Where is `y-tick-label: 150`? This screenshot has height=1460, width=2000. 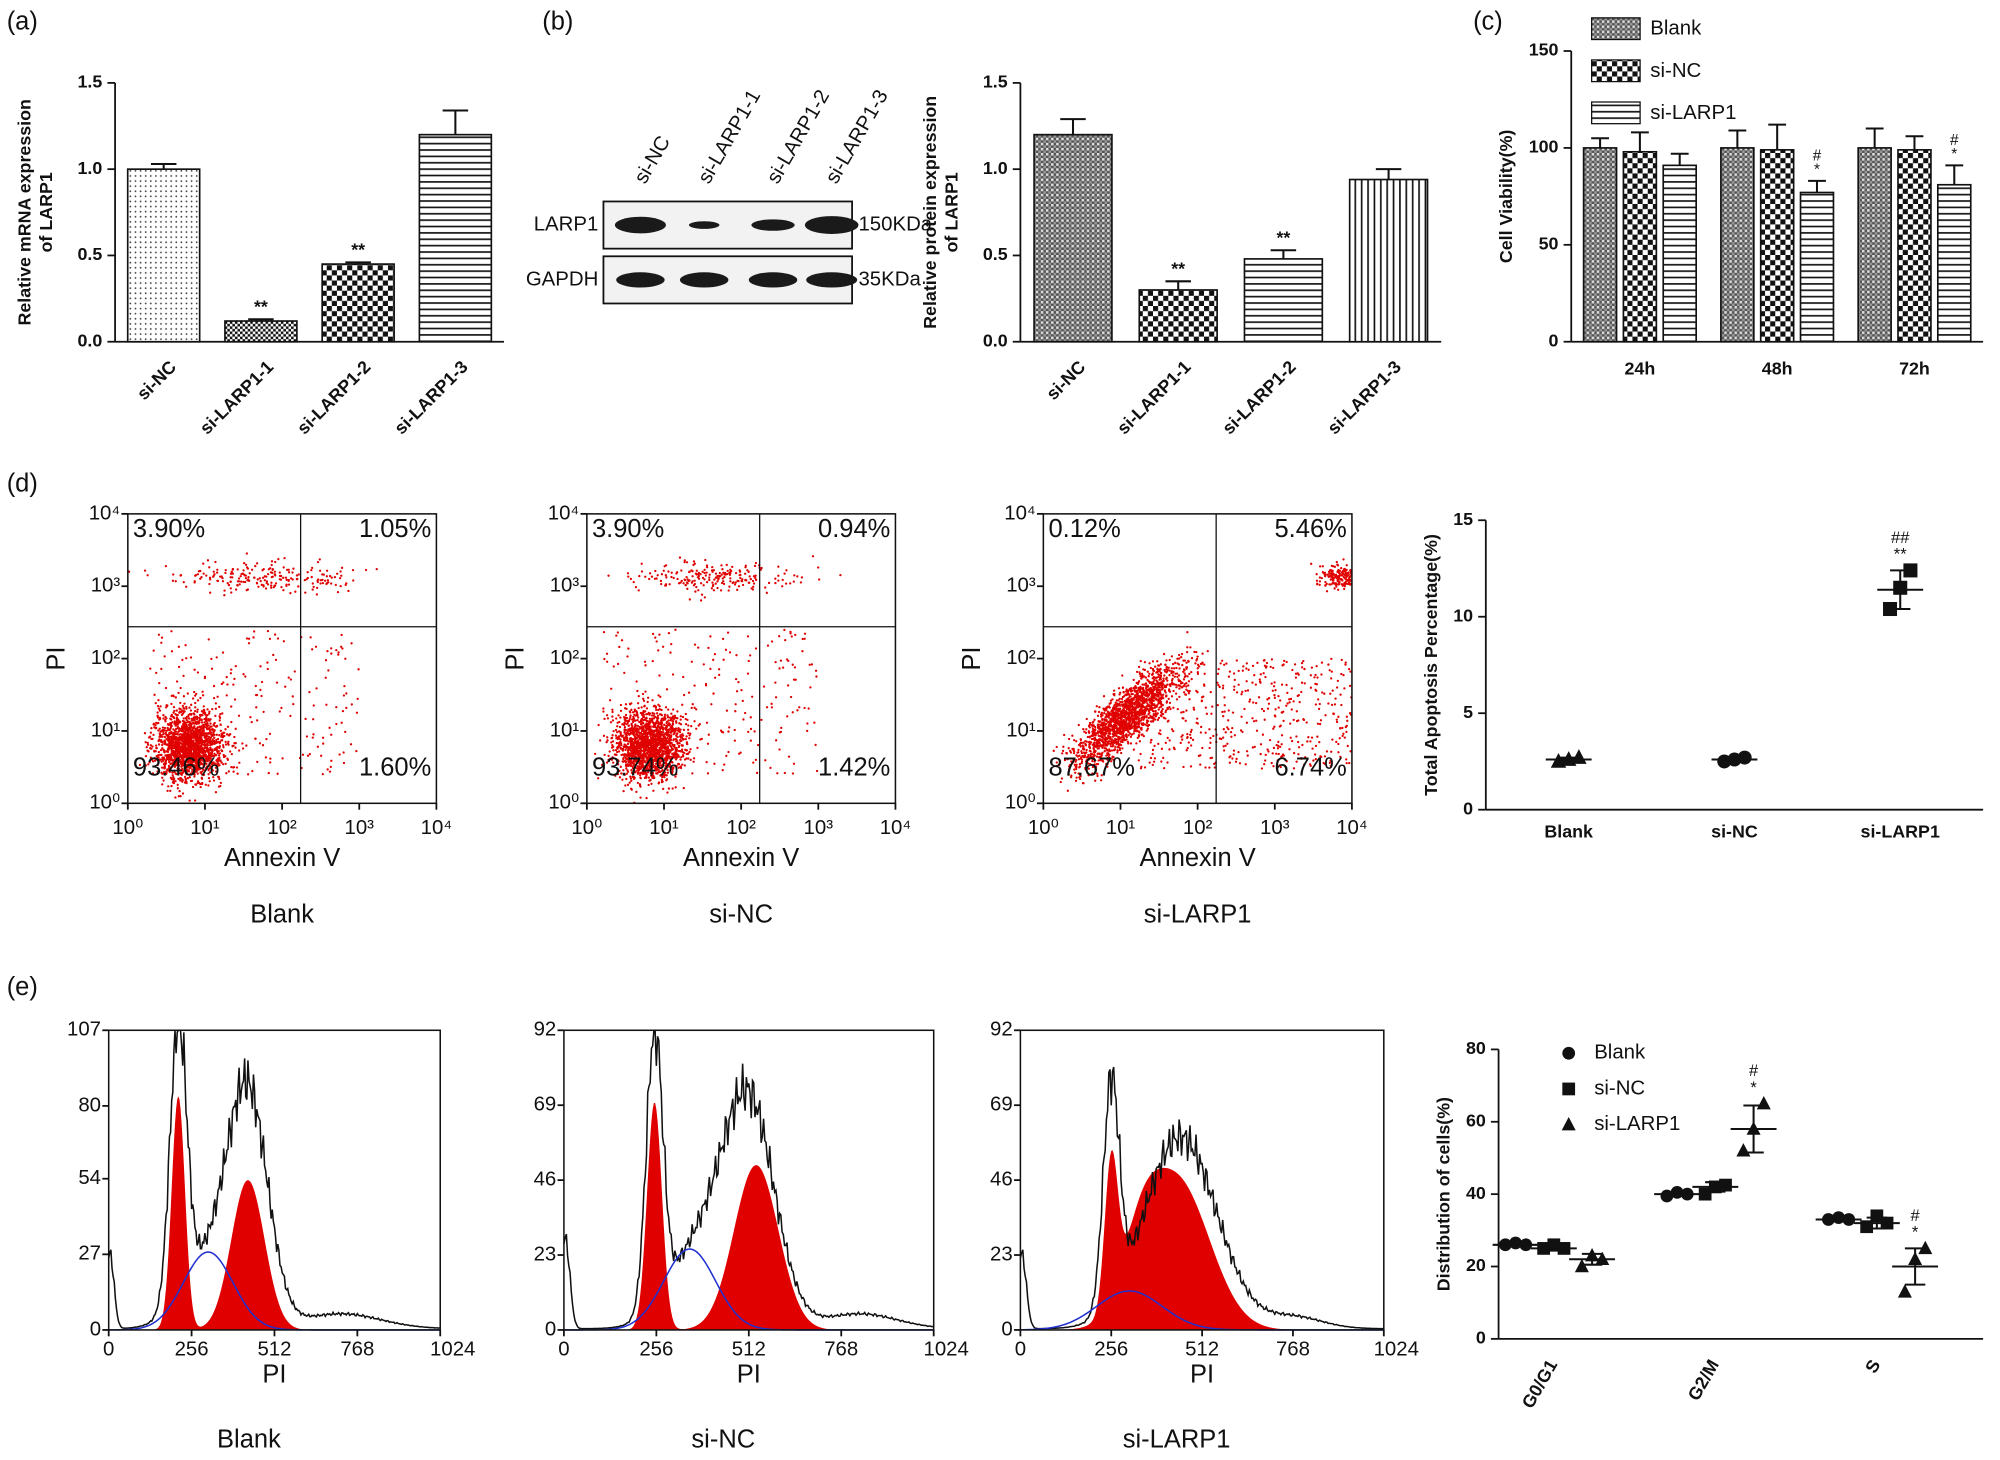 y-tick-label: 150 is located at coordinates (1544, 50).